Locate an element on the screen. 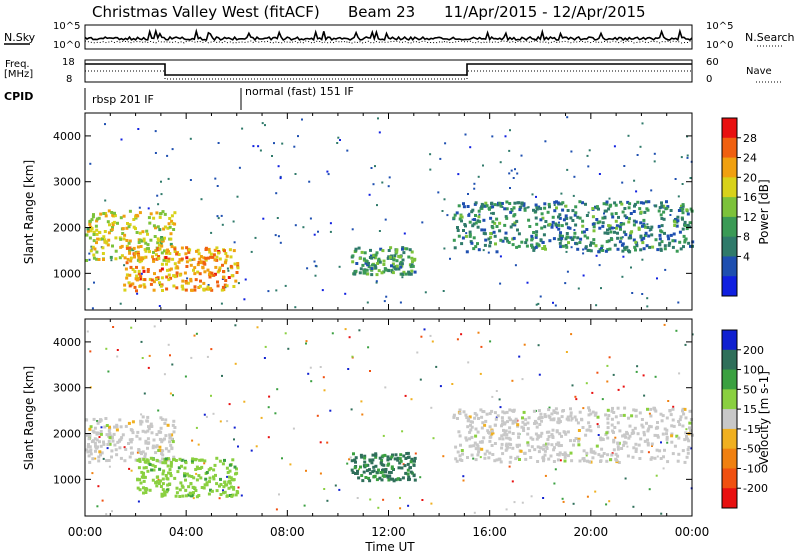 The width and height of the screenshot is (800, 554). time-axis-labels: 00:00 04:00 08:00 12:00 16:00 20:00 00:00 is located at coordinates (389, 532).